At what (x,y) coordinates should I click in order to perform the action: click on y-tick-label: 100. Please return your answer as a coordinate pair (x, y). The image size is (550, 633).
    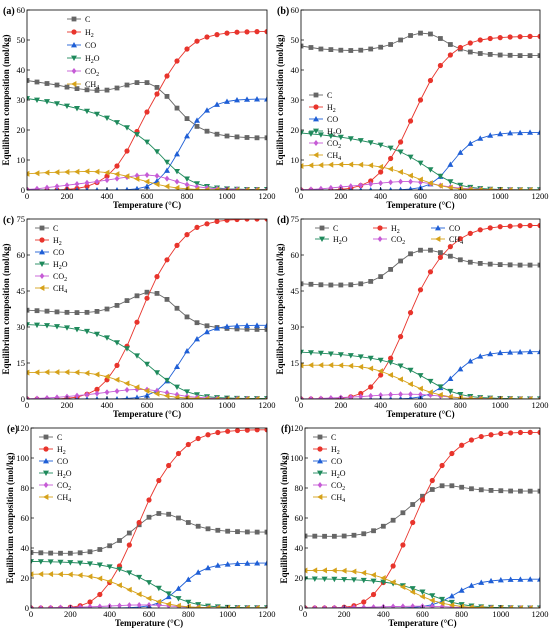
    Looking at the image, I should click on (22, 458).